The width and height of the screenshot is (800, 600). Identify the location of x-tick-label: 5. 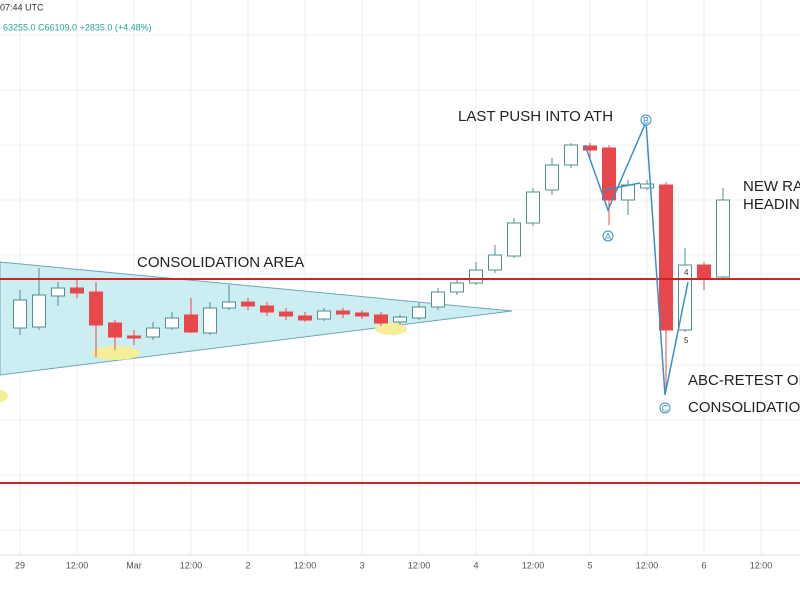
(589, 565).